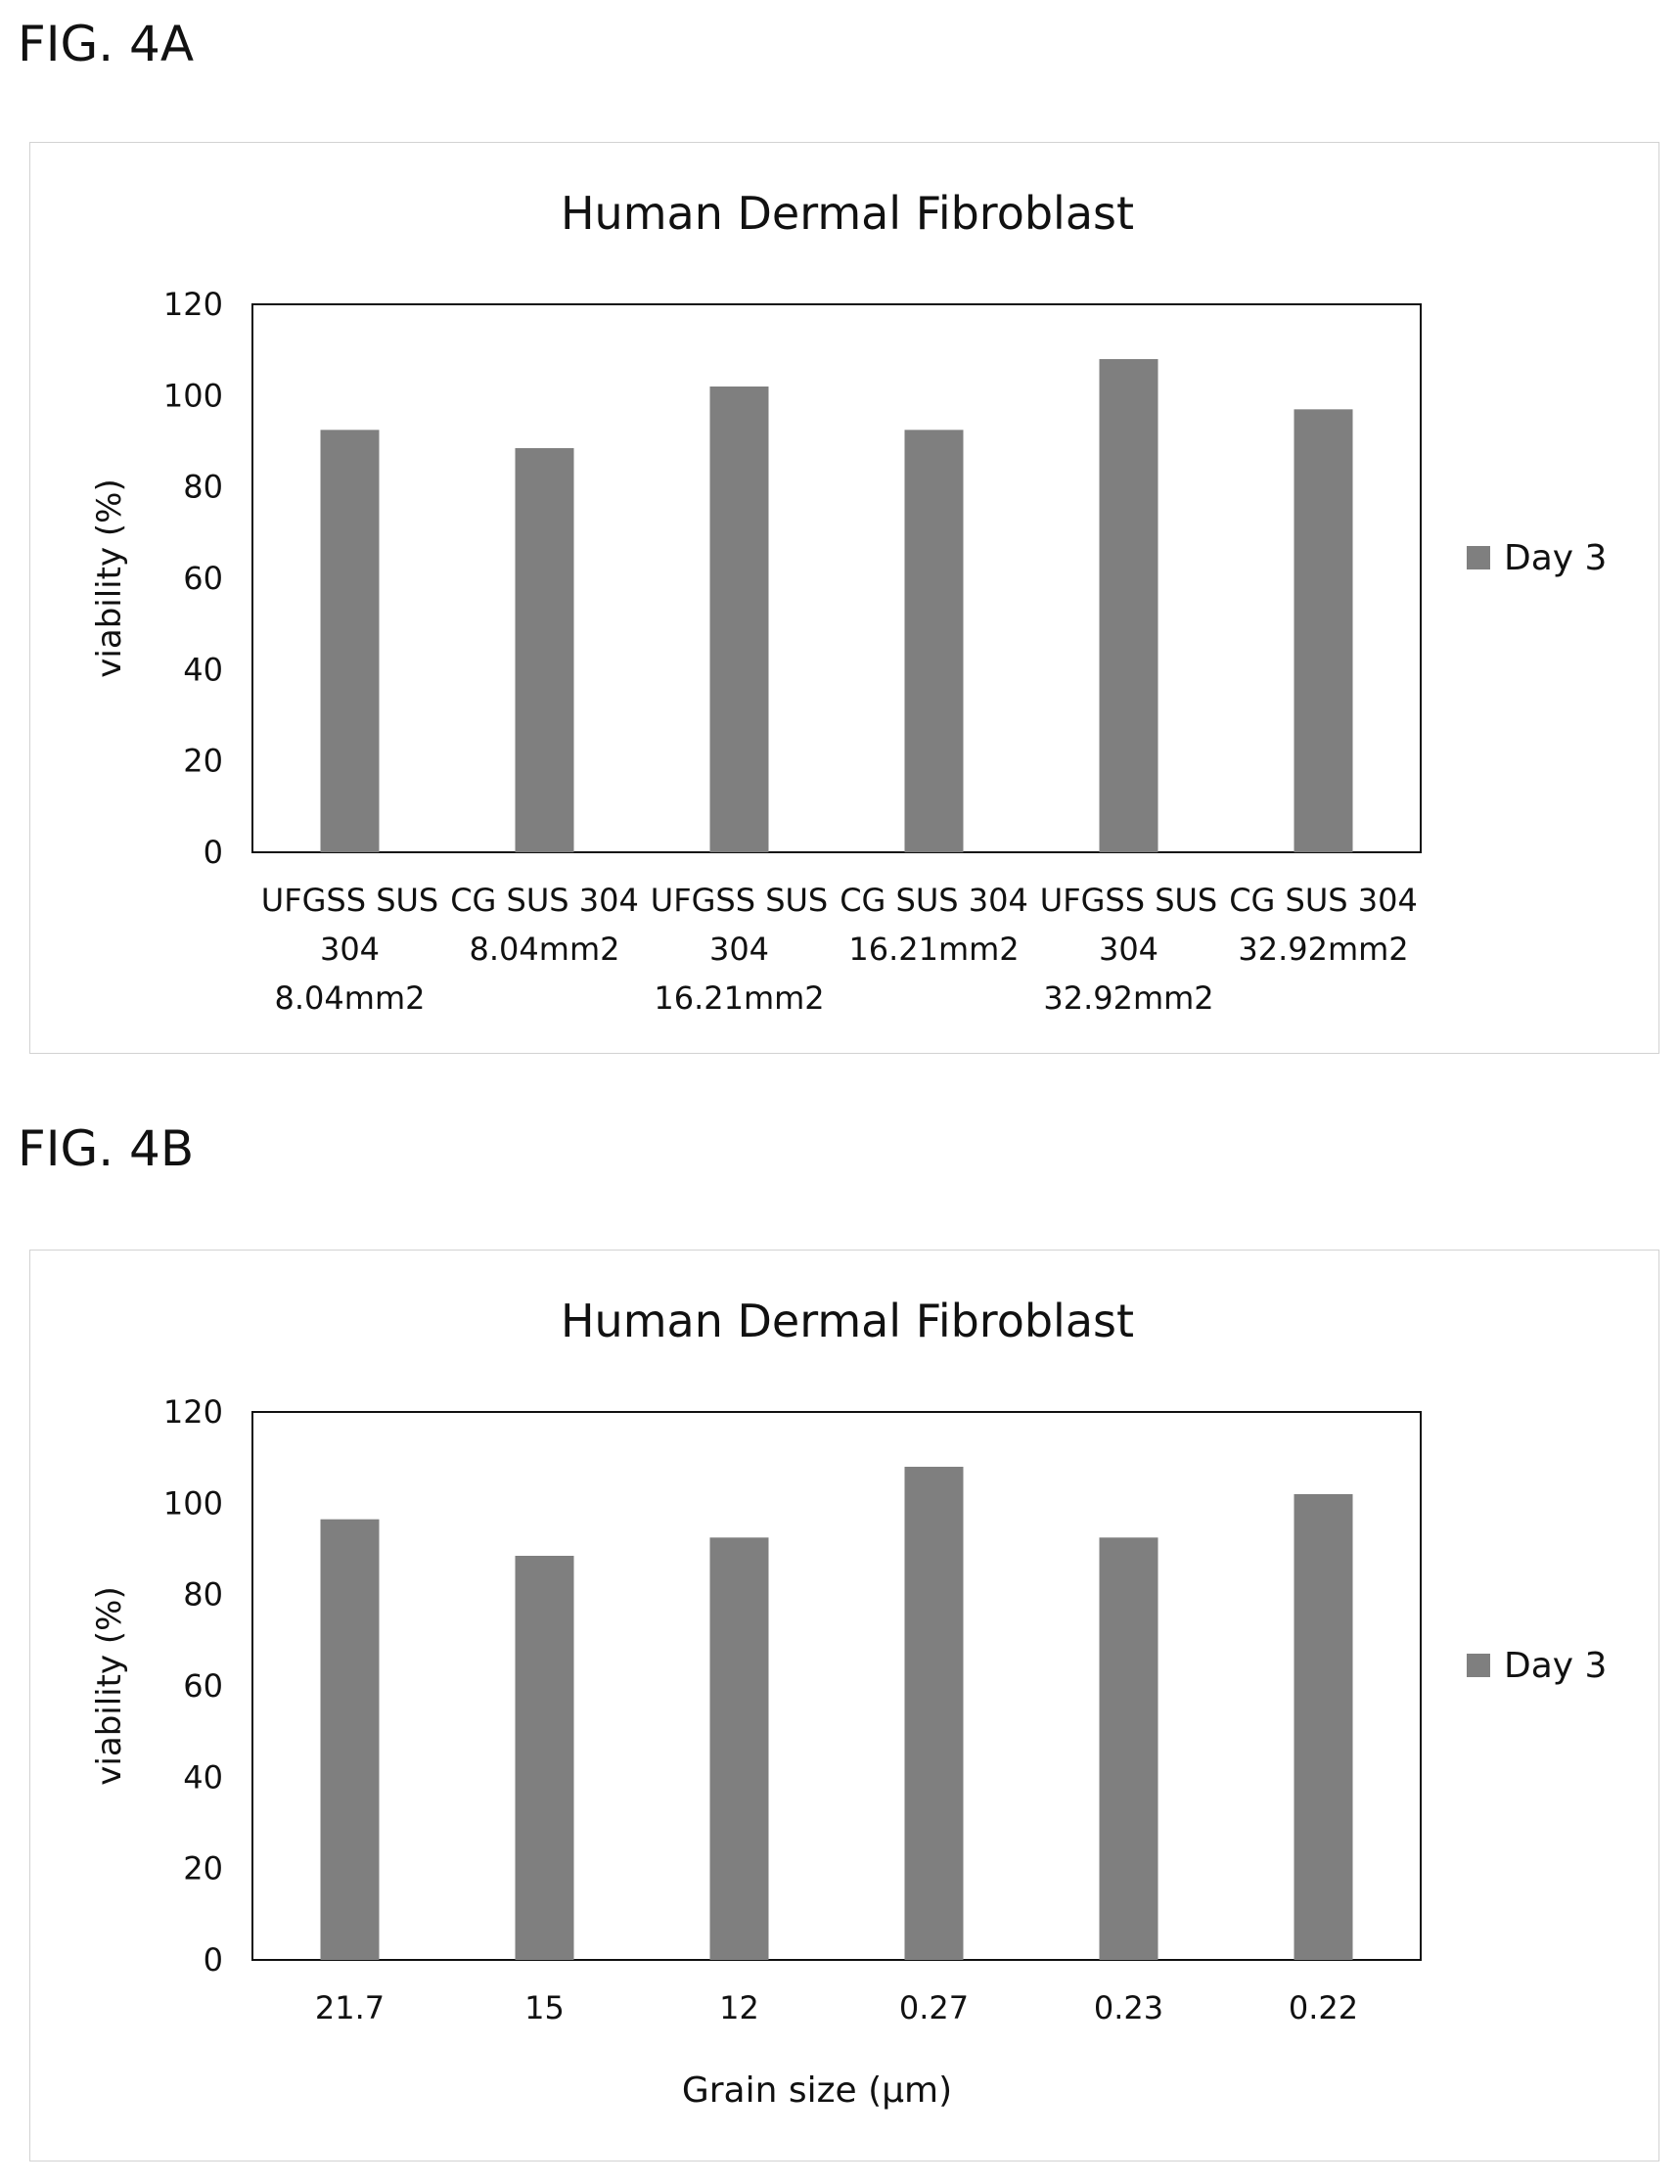  Describe the element at coordinates (1555, 1666) in the screenshot. I see `chart-4b-legend-label: Day 3` at that location.